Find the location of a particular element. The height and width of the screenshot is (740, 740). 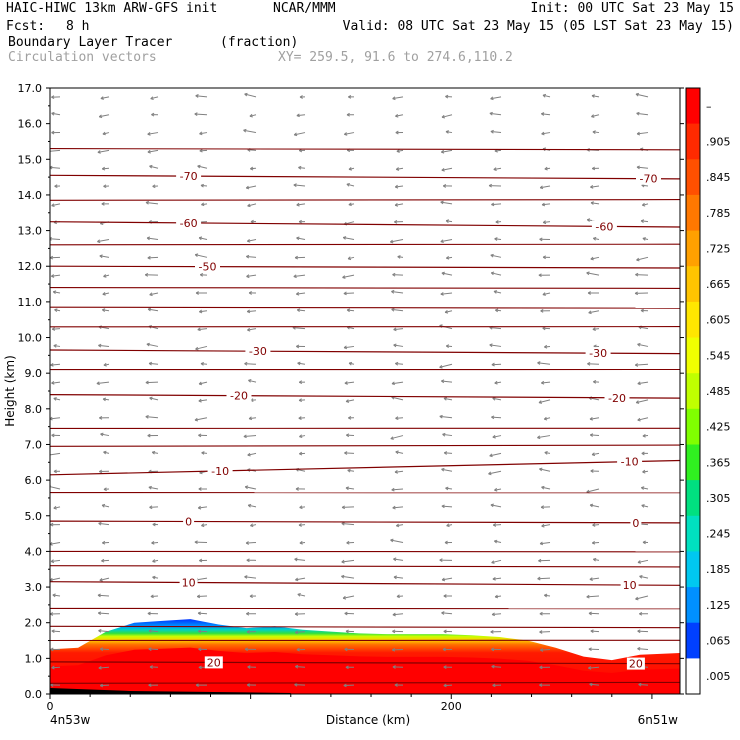

colorbar-label: .725 is located at coordinates (718, 248).